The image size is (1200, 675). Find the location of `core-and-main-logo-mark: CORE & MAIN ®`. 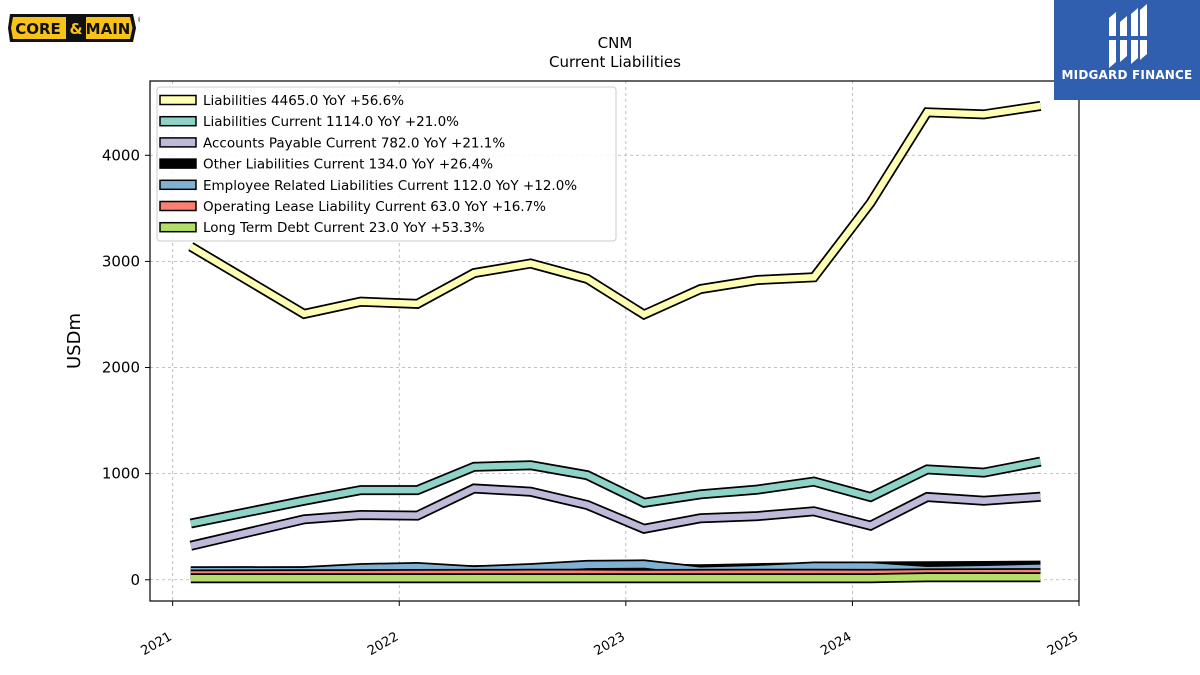

core-and-main-logo-mark: CORE & MAIN ® is located at coordinates (76, 28).